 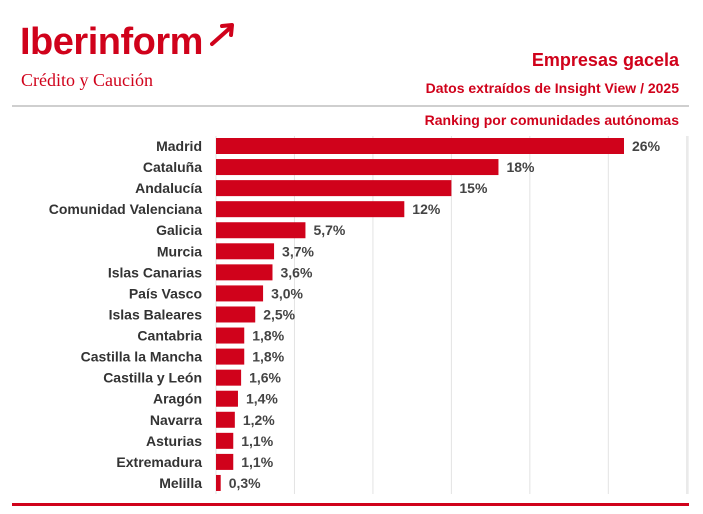 What do you see at coordinates (179, 146) in the screenshot?
I see `category-label: Madrid` at bounding box center [179, 146].